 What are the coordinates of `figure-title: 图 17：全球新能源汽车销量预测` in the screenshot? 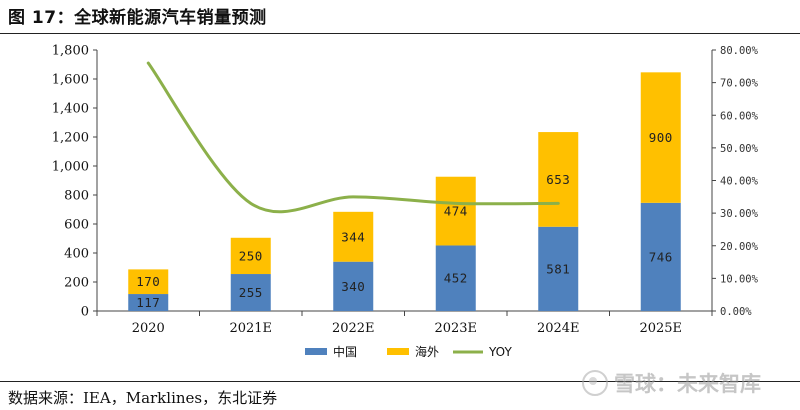 It's located at (137, 18).